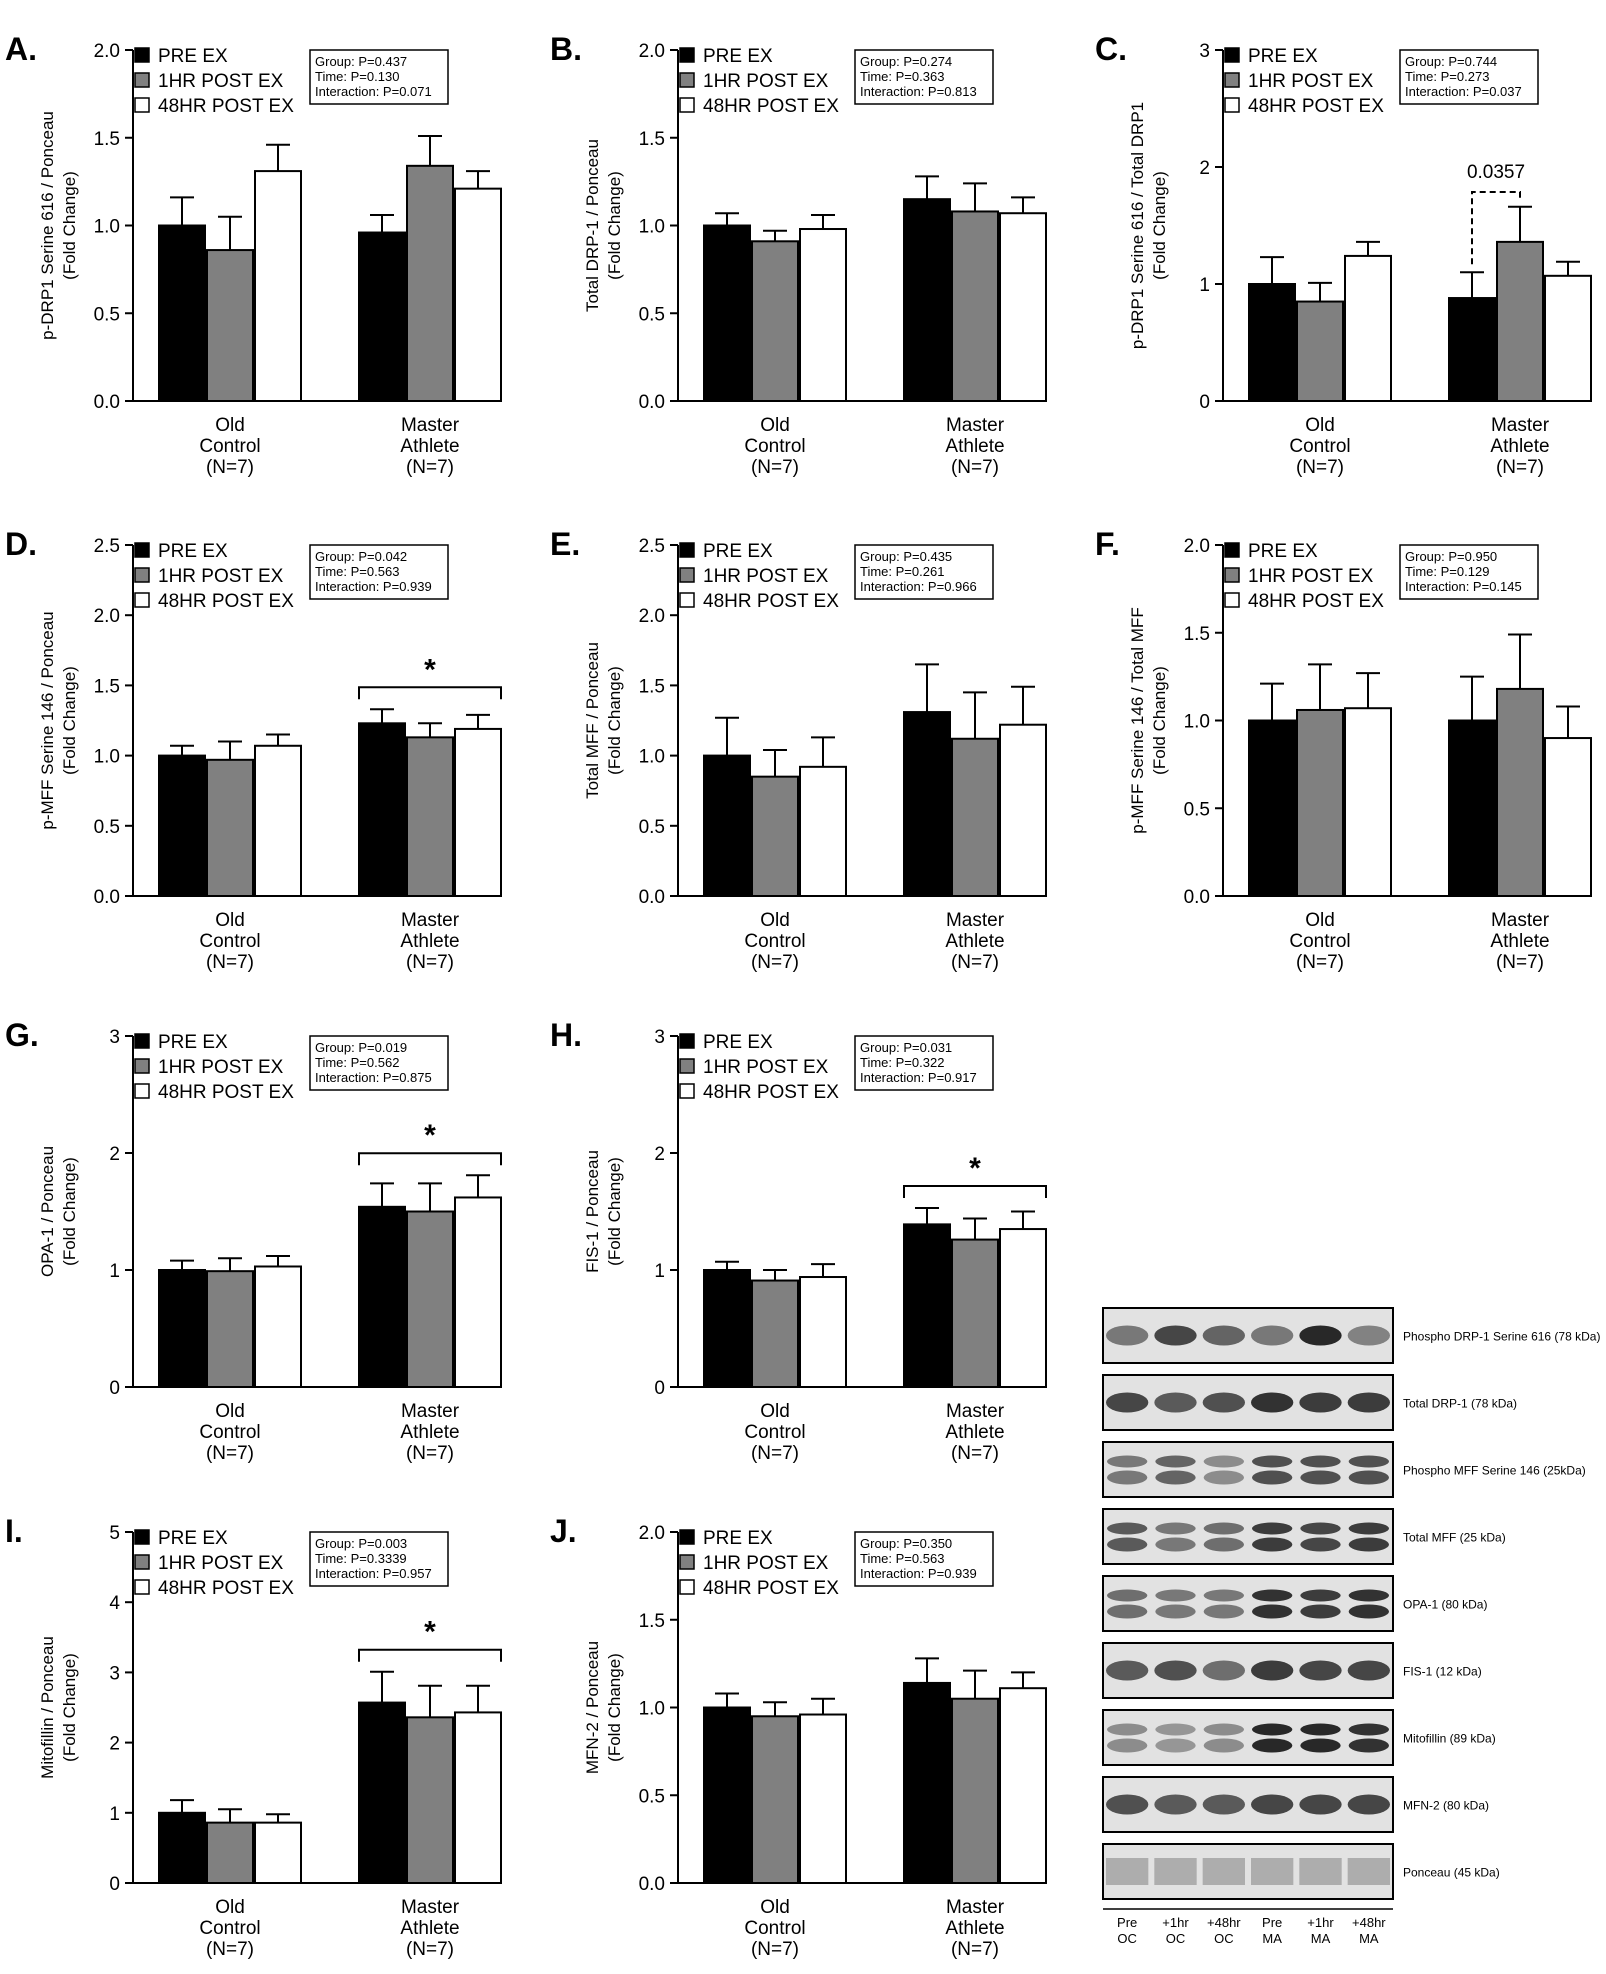 The width and height of the screenshot is (1606, 1974). I want to click on y-tick-label: 4, so click(114, 1603).